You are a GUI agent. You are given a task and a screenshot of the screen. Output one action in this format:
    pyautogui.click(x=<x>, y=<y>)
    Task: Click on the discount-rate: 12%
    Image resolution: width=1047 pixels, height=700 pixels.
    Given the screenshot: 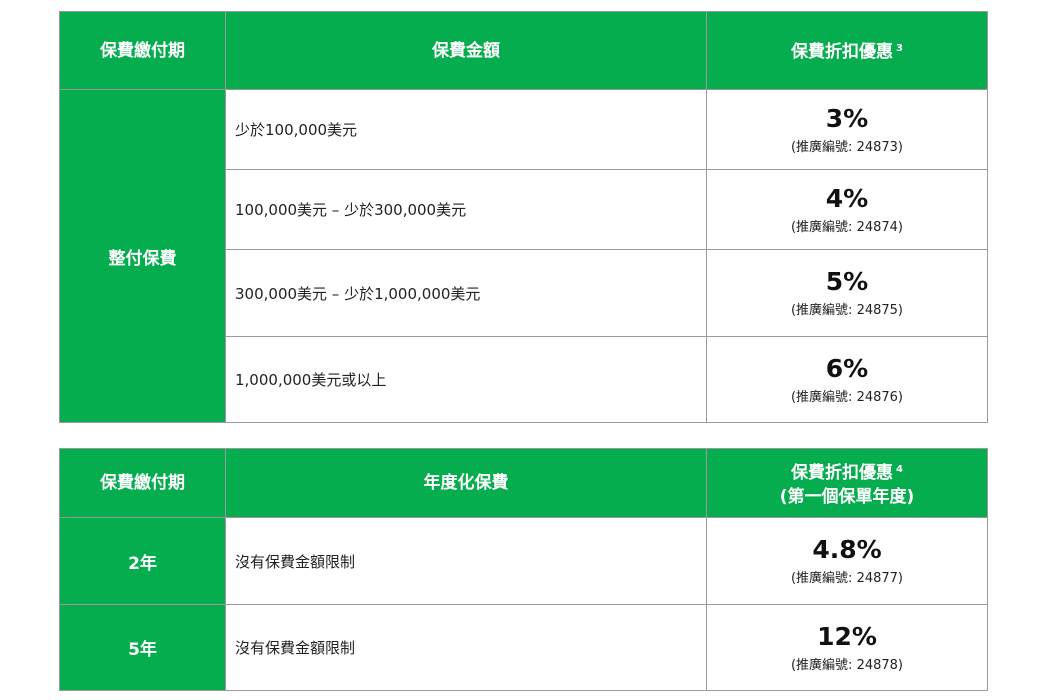 What is the action you would take?
    pyautogui.click(x=847, y=636)
    